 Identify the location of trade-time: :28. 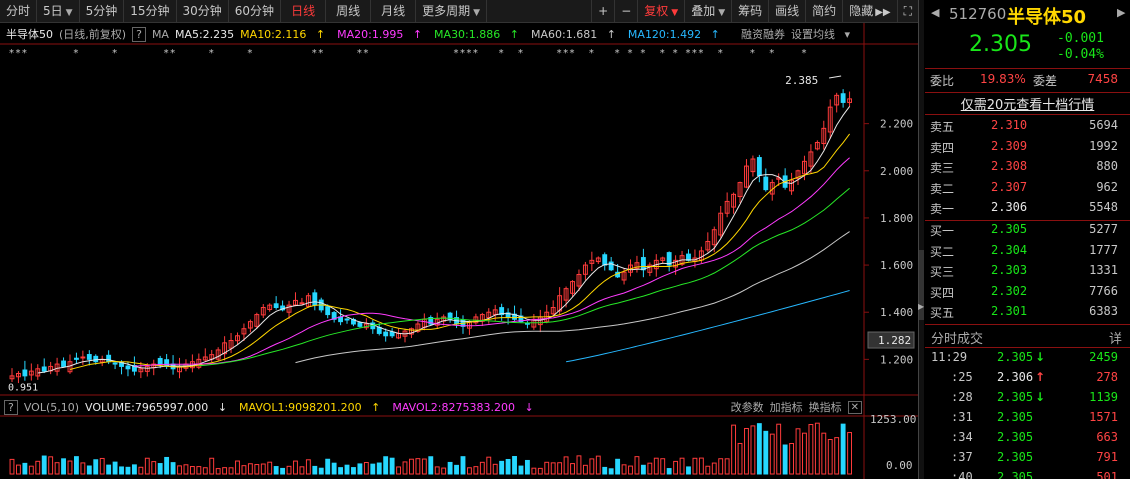
(962, 397).